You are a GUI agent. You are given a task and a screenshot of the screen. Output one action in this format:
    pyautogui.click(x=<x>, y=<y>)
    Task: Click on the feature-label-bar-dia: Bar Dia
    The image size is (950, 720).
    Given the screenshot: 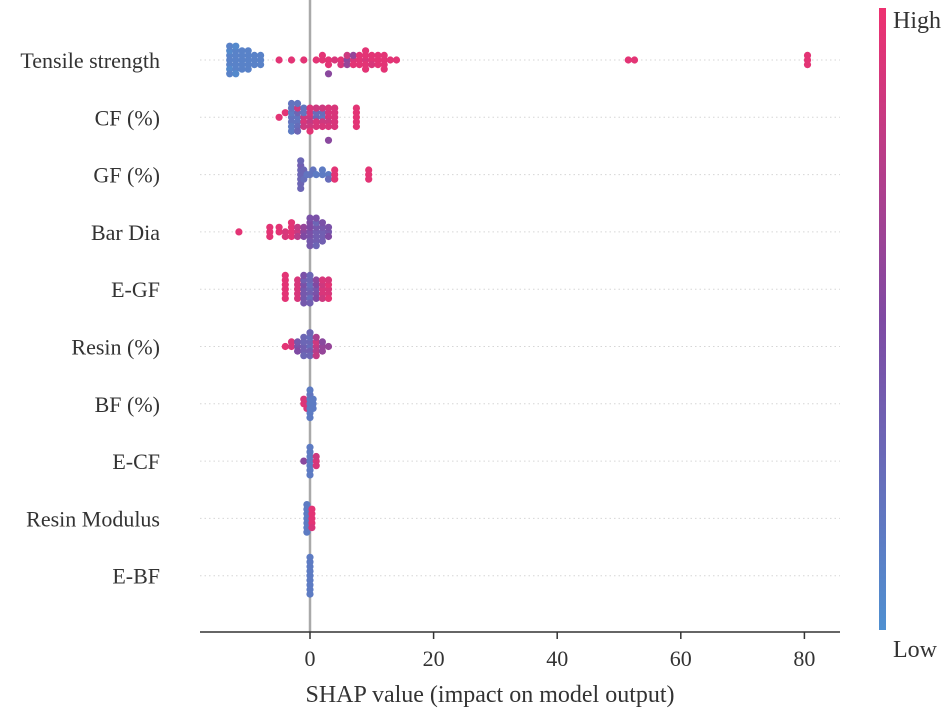 What is the action you would take?
    pyautogui.click(x=125, y=232)
    